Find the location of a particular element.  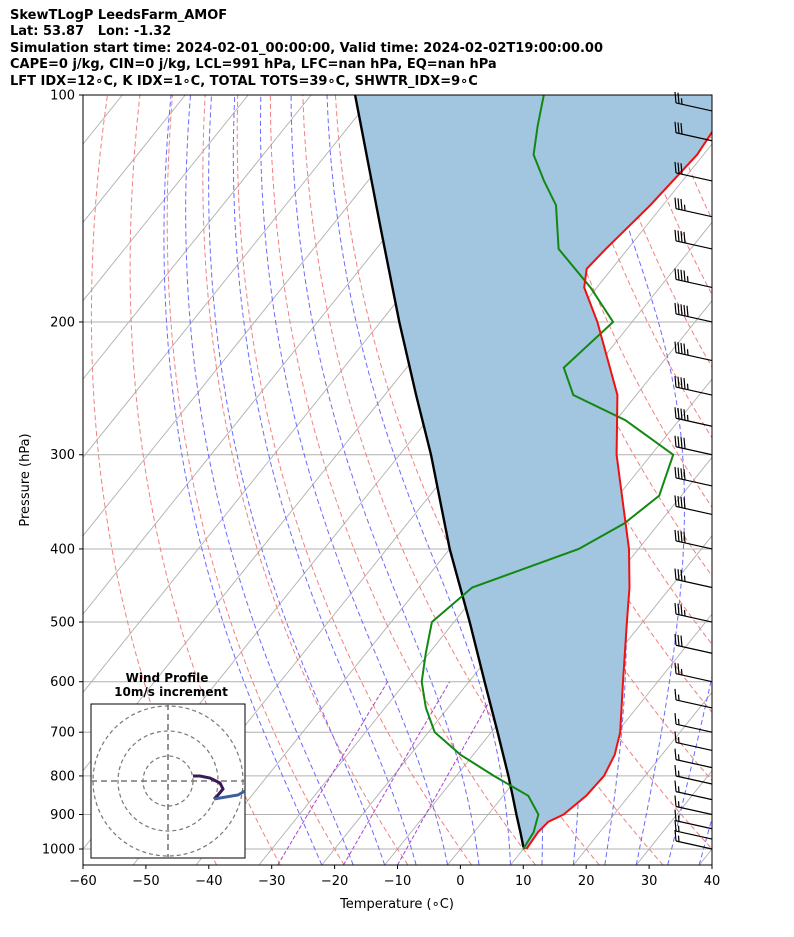

x-tick-label: −10 is located at coordinates (397, 881).